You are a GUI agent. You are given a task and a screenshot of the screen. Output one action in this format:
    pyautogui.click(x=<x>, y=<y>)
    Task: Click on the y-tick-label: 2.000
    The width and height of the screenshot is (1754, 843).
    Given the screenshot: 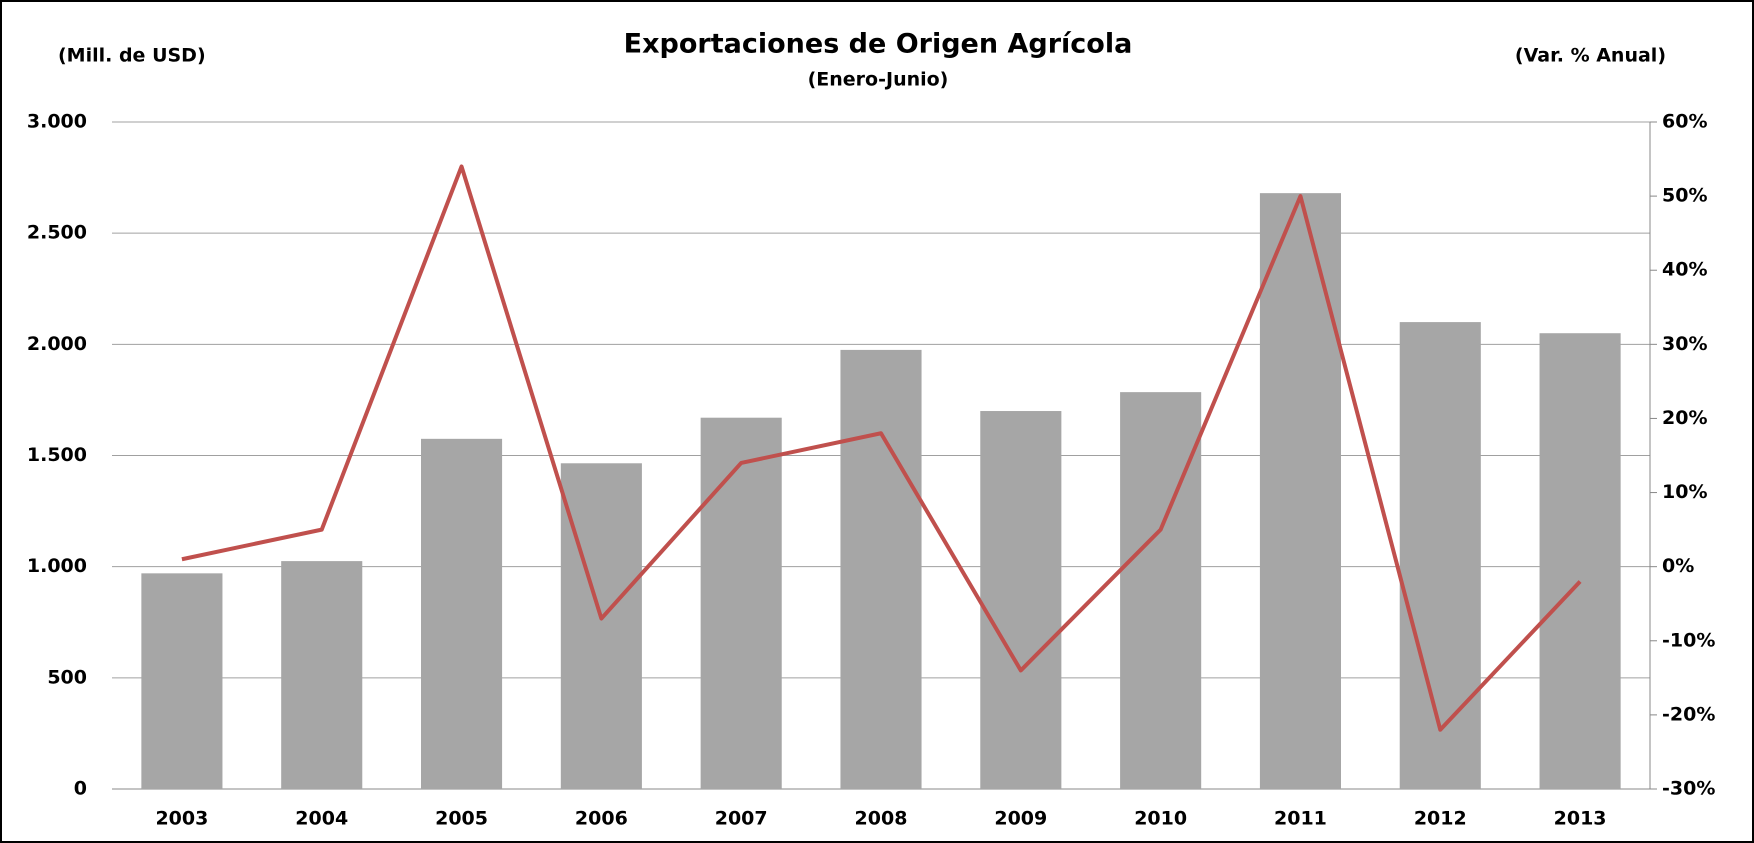 What is the action you would take?
    pyautogui.click(x=57, y=344)
    